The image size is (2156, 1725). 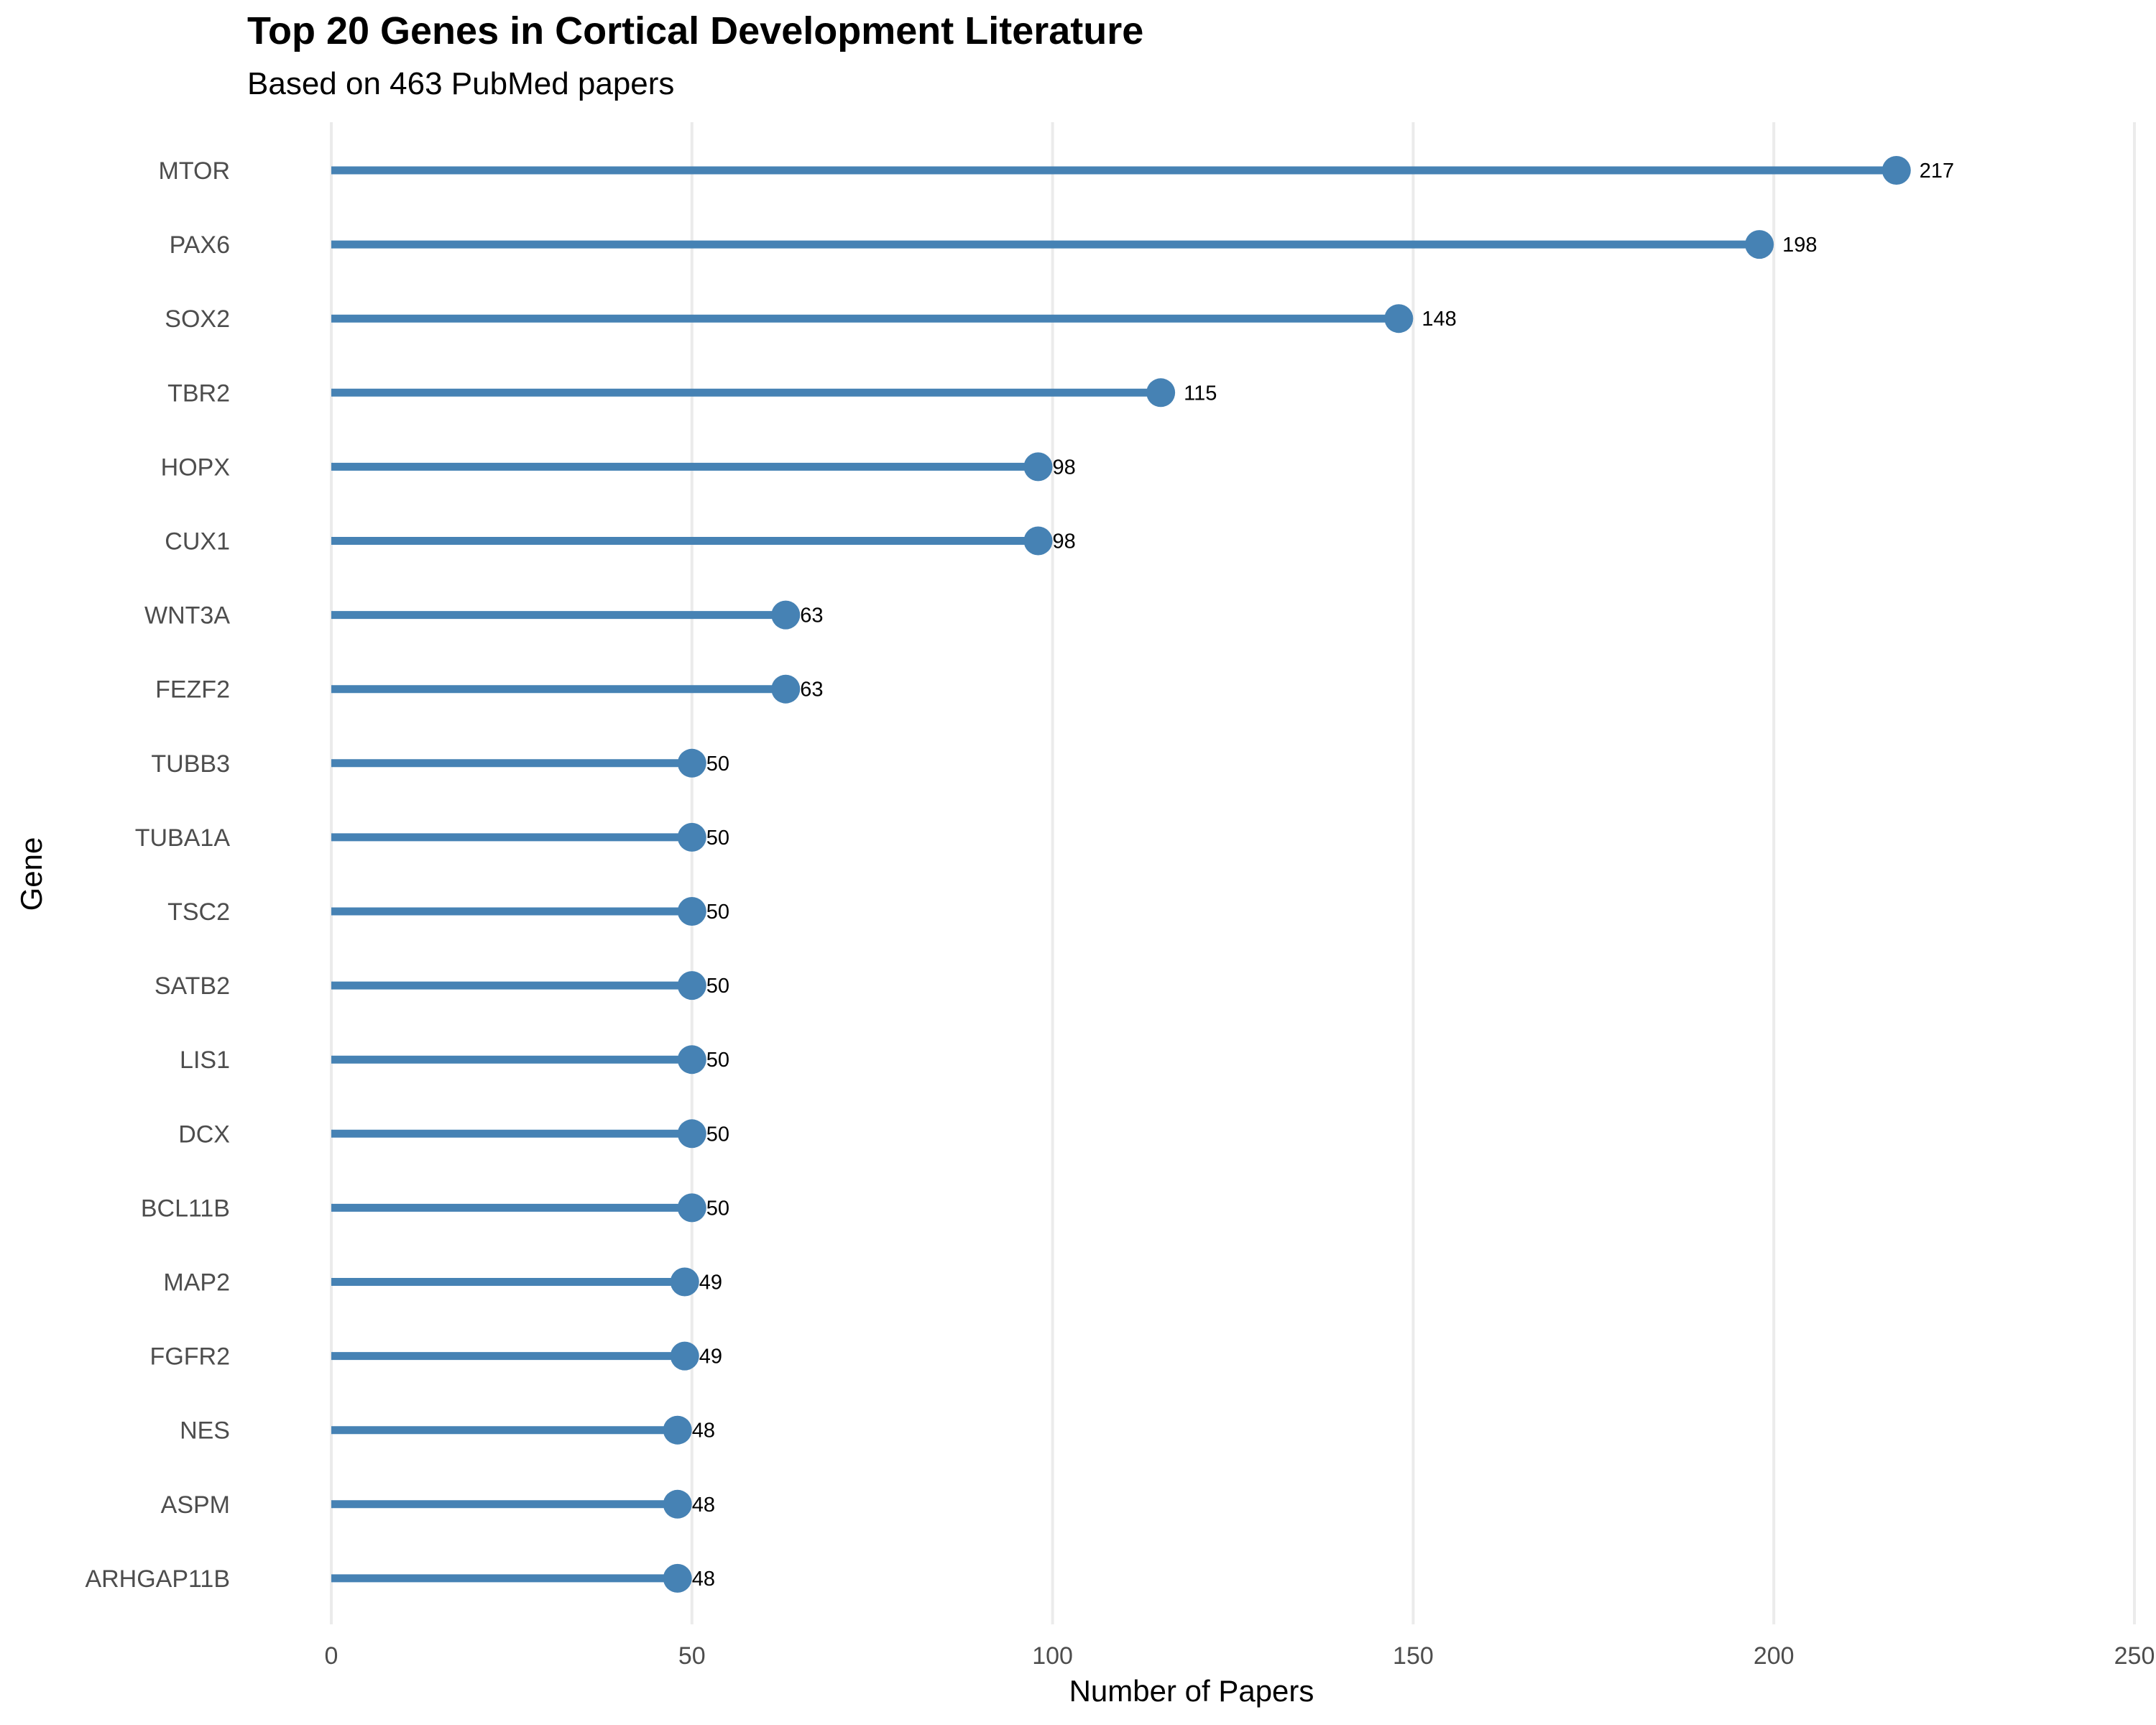 I want to click on value-label-tsc2: 50, so click(x=718, y=912).